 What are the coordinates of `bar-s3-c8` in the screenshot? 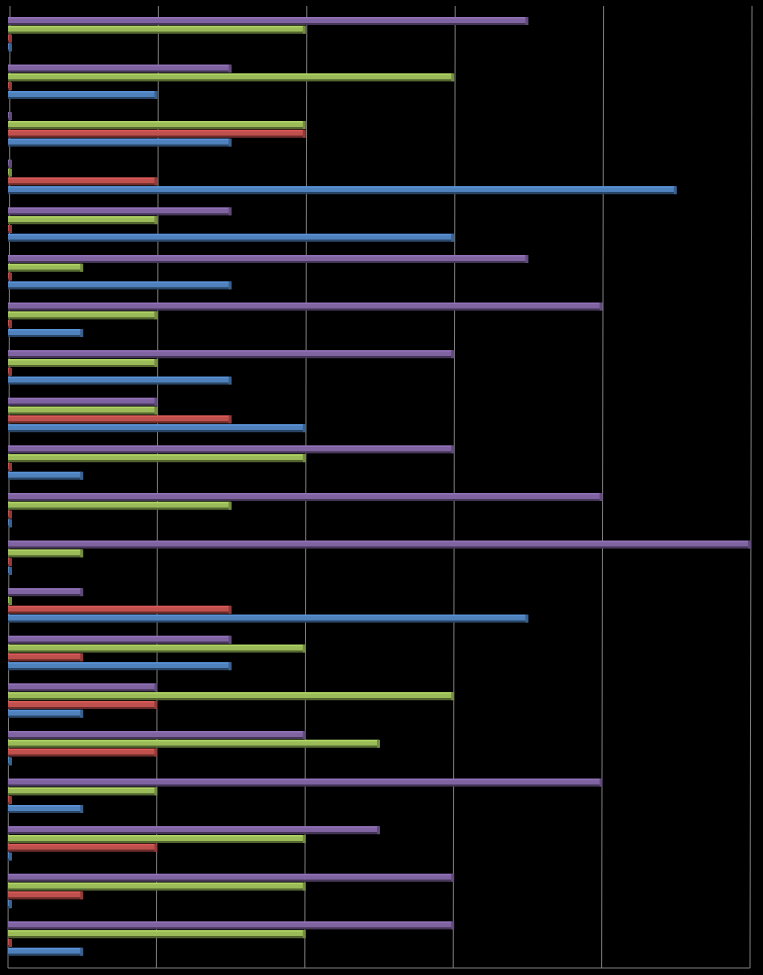 It's located at (83, 401).